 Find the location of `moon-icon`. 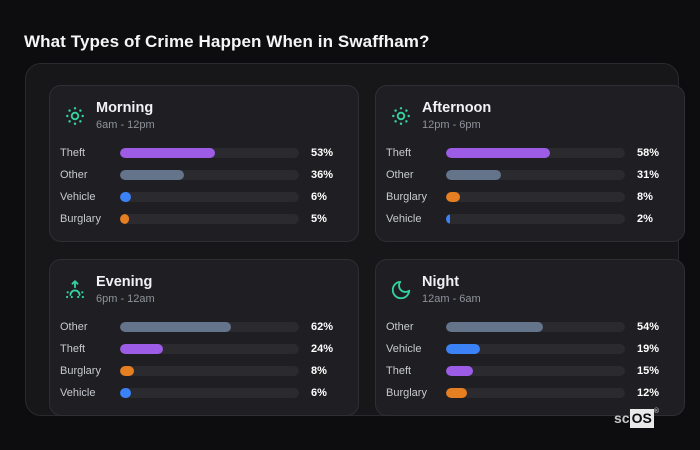

moon-icon is located at coordinates (401, 290).